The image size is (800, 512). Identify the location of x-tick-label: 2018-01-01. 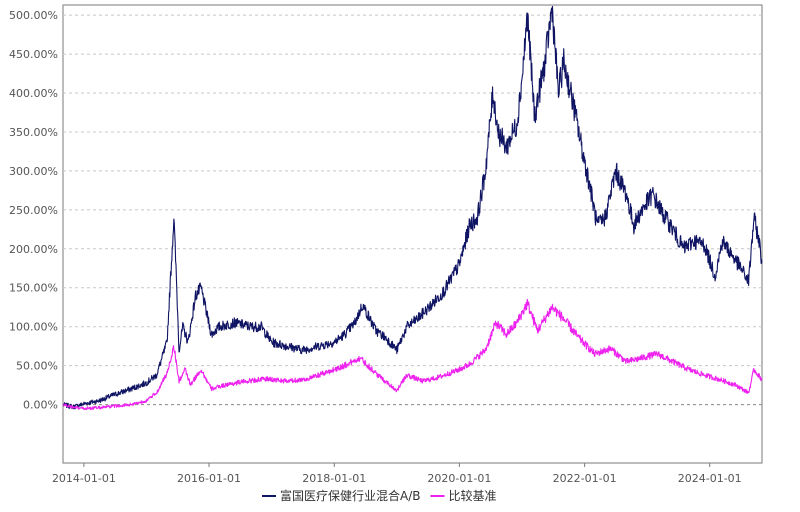
(334, 478).